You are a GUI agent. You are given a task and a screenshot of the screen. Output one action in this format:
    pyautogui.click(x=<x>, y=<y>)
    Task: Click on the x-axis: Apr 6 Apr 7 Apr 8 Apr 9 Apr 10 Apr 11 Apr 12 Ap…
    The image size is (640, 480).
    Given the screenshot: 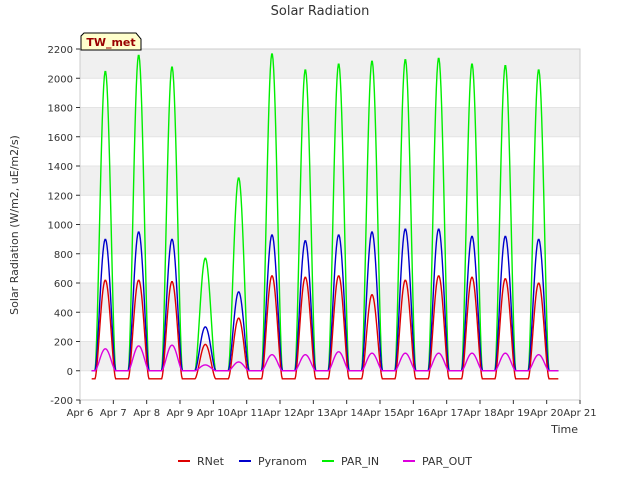 What is the action you would take?
    pyautogui.click(x=332, y=409)
    